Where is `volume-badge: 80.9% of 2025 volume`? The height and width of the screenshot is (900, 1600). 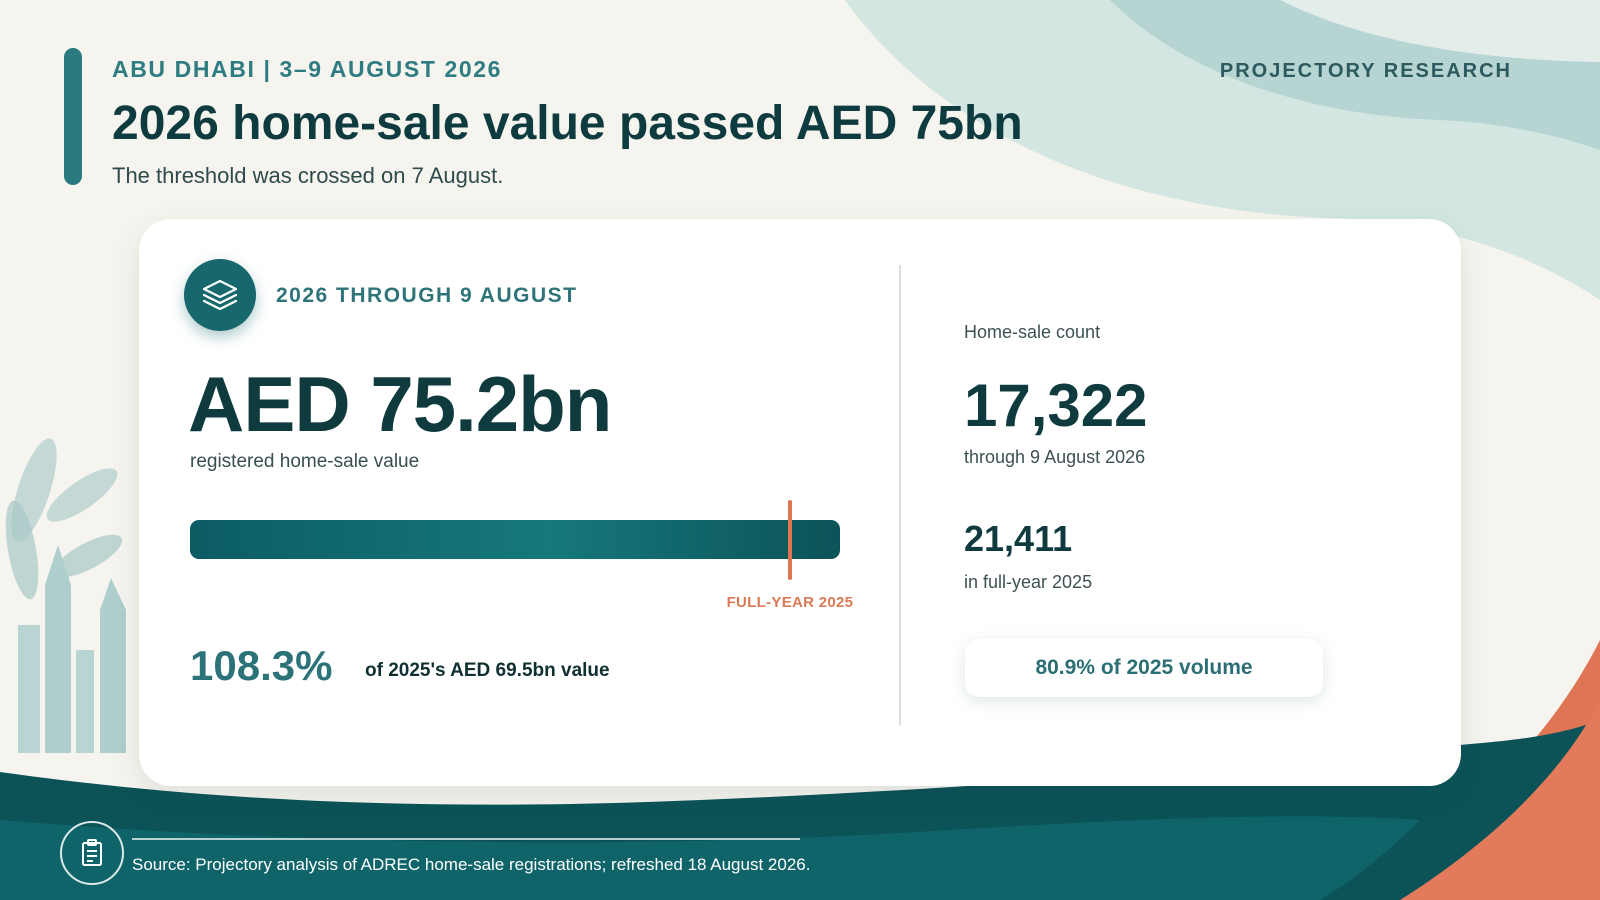 volume-badge: 80.9% of 2025 volume is located at coordinates (1144, 668).